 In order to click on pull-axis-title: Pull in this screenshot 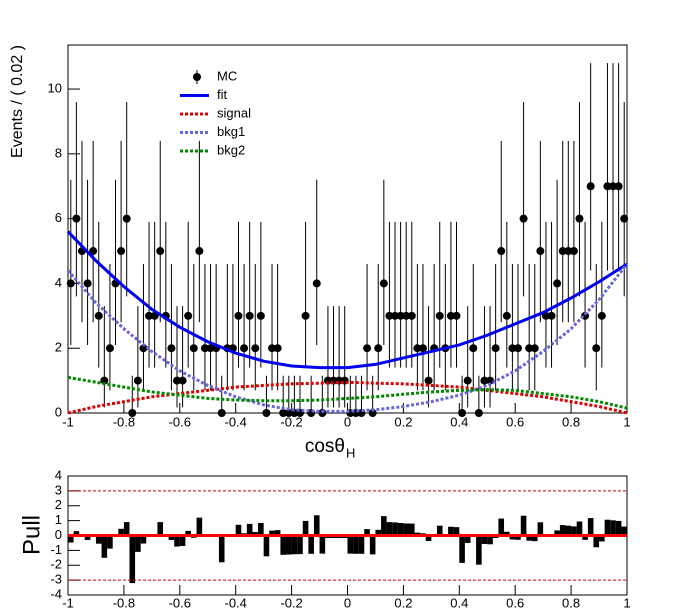, I will do `click(31, 535)`.